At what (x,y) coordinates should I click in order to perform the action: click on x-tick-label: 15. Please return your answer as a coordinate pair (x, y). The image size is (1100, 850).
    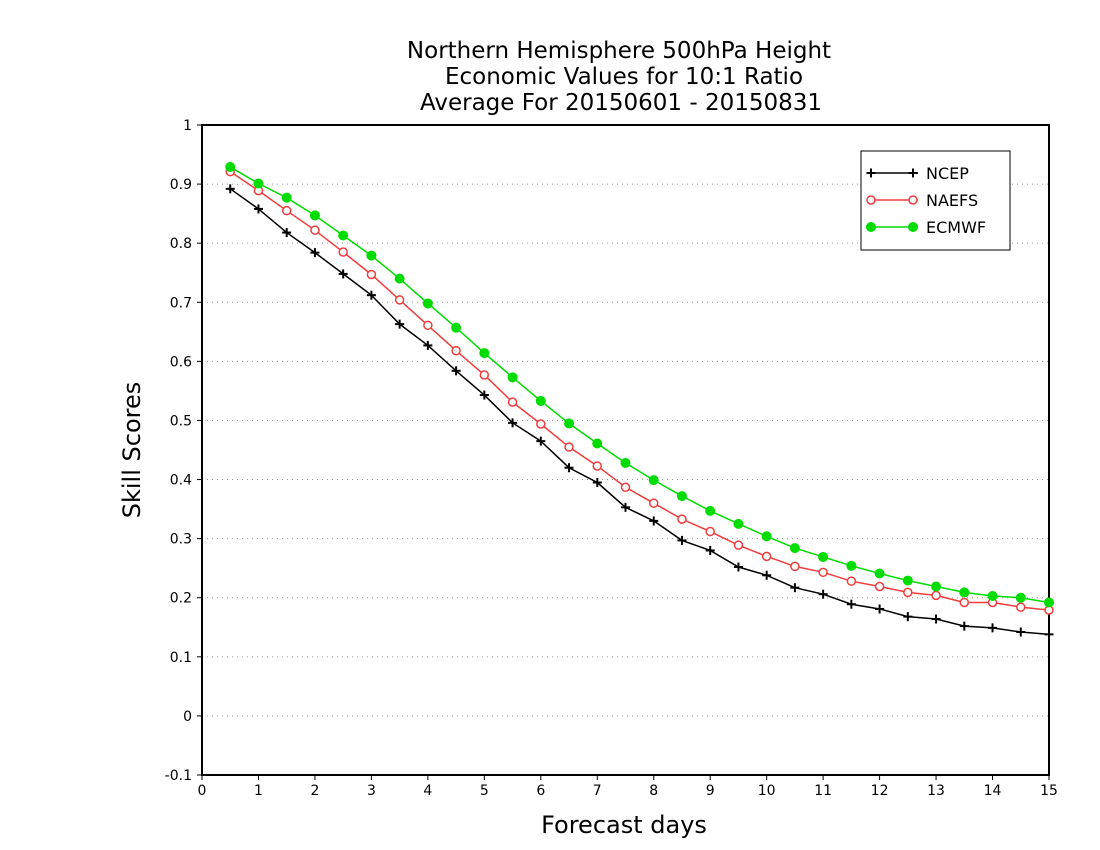
    Looking at the image, I should click on (1049, 791).